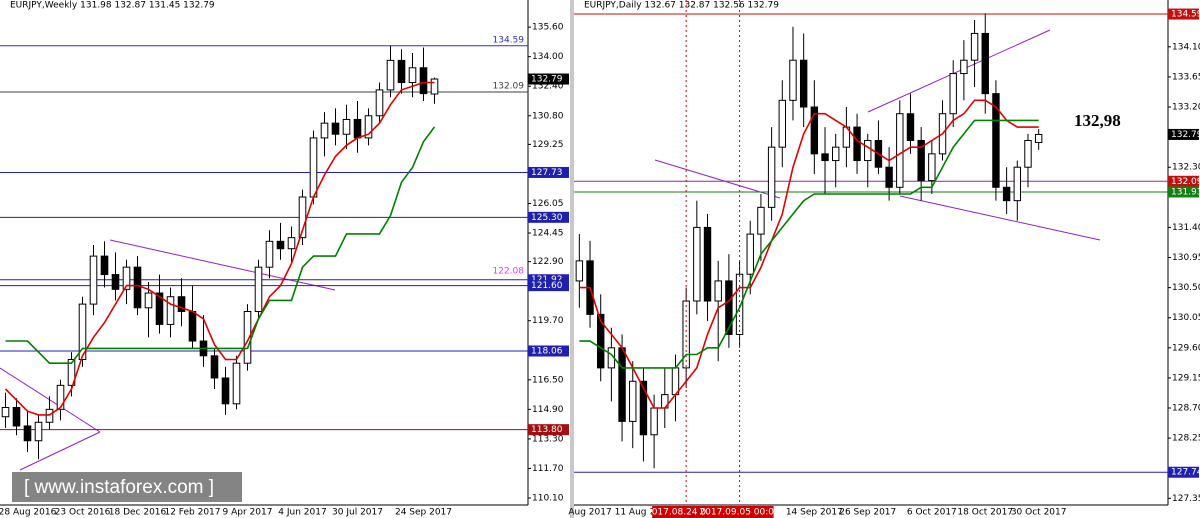 This screenshot has height=518, width=1200. Describe the element at coordinates (1186, 108) in the screenshot. I see `y-tick-label: 133.20` at that location.